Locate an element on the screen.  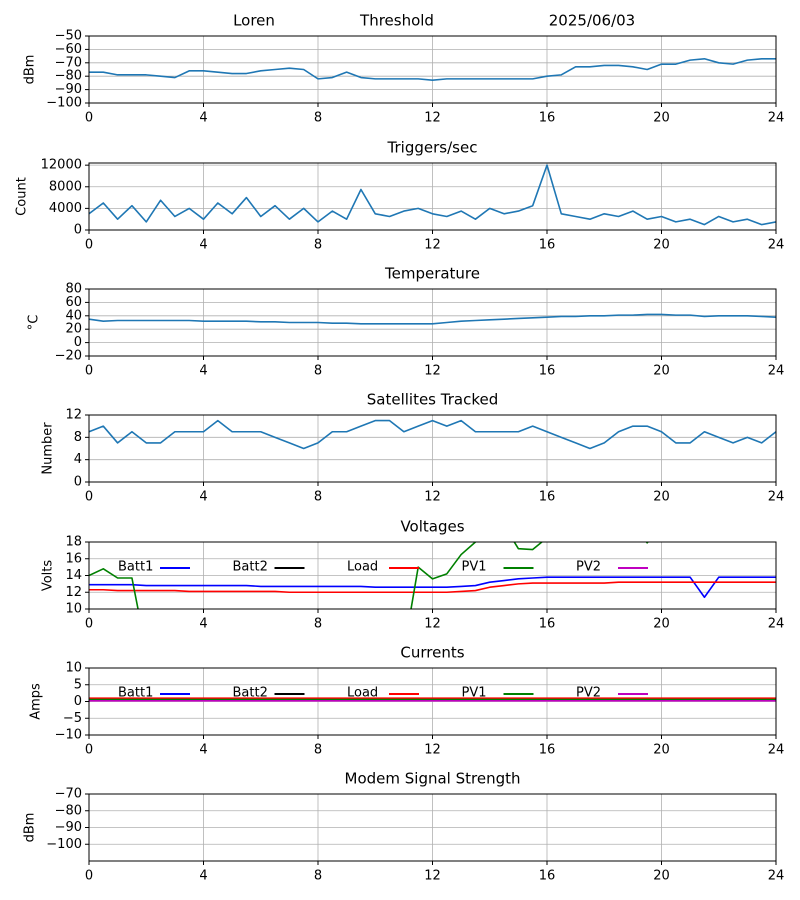
y-tick-label: 12000 is located at coordinates (61, 165).